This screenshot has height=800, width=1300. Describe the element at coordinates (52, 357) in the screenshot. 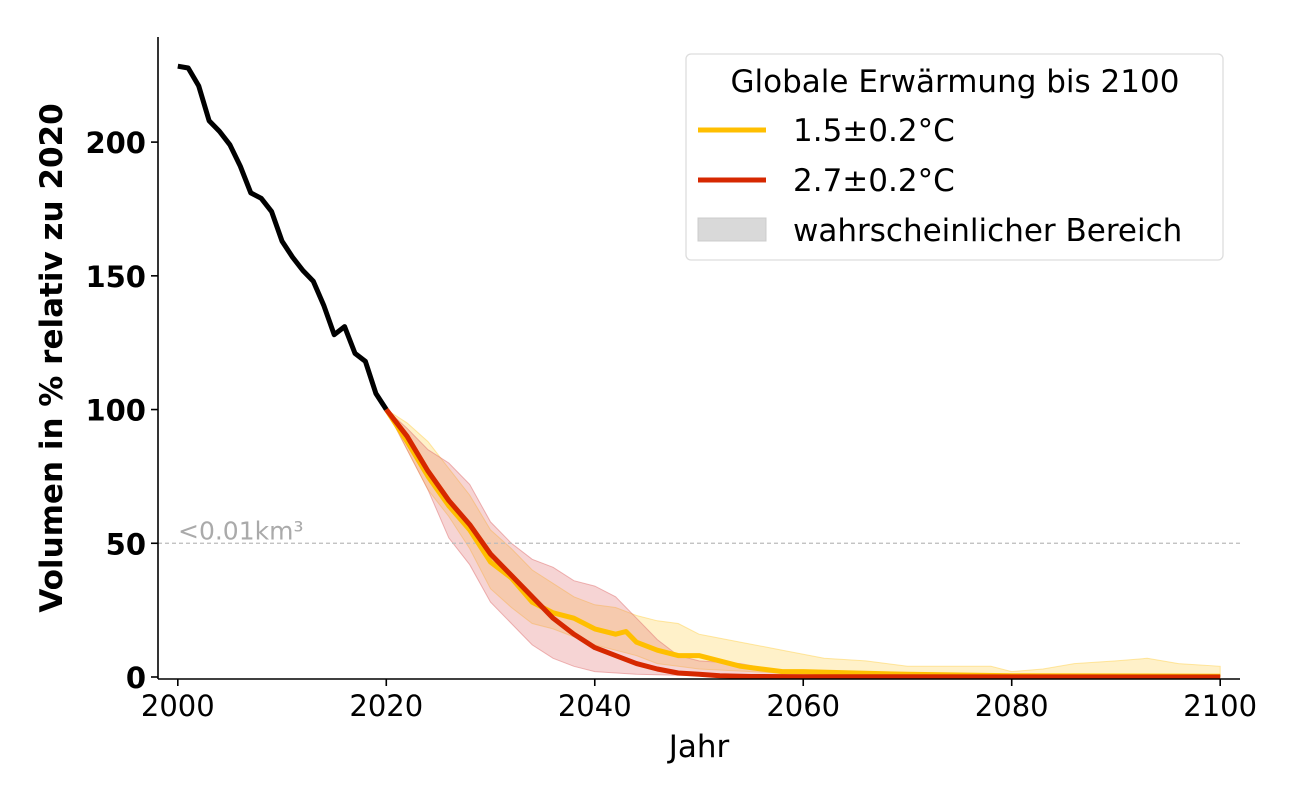

I see `y-axis-label: Volumen in % relativ zu 2020` at that location.